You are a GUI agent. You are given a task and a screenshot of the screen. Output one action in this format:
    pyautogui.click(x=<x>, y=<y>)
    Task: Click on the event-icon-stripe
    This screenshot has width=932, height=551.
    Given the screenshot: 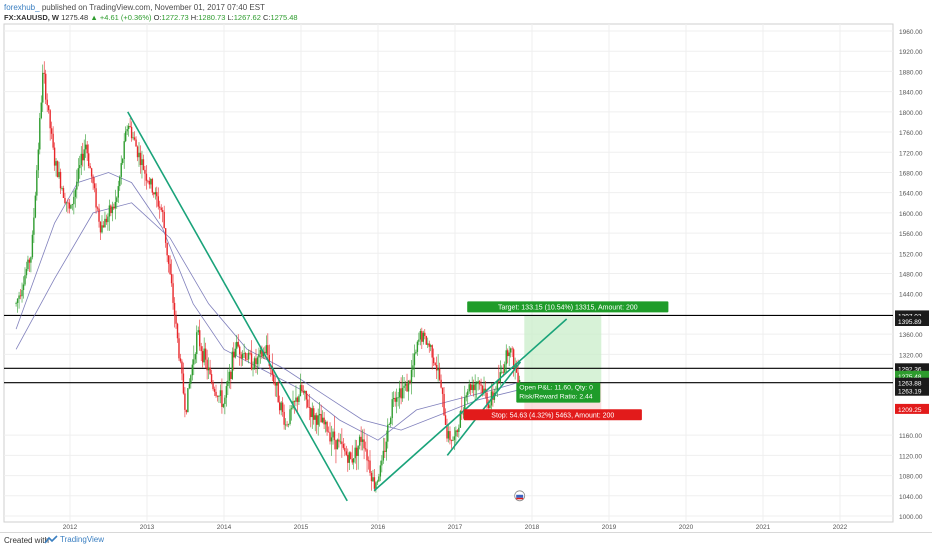 What is the action you would take?
    pyautogui.click(x=520, y=496)
    